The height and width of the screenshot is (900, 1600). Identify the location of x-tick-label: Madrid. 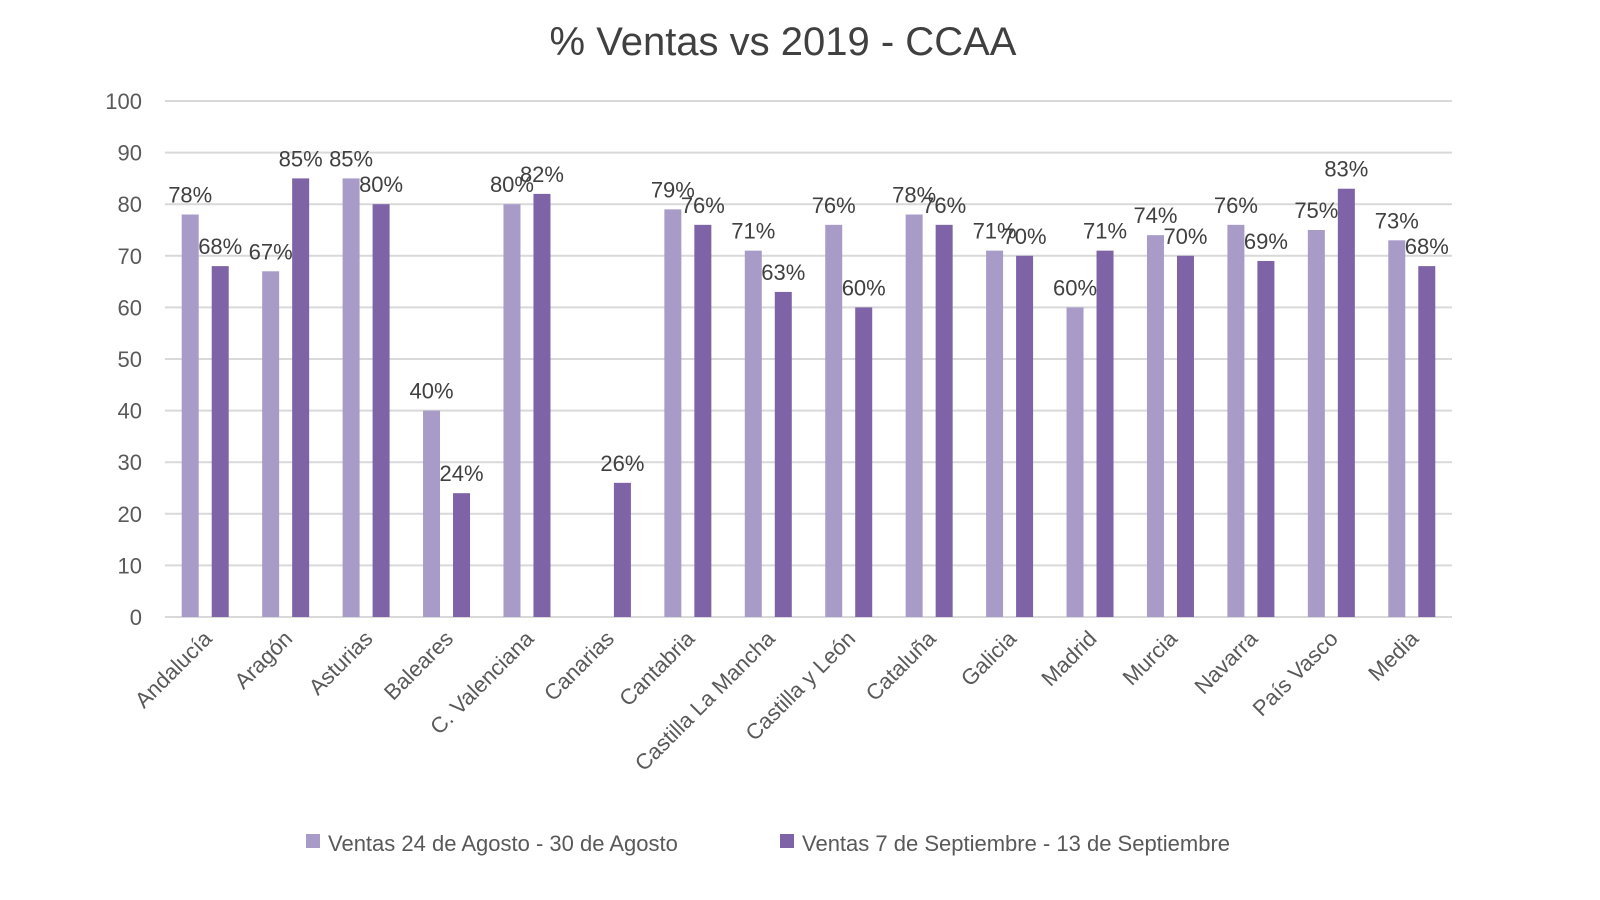
(1068, 658).